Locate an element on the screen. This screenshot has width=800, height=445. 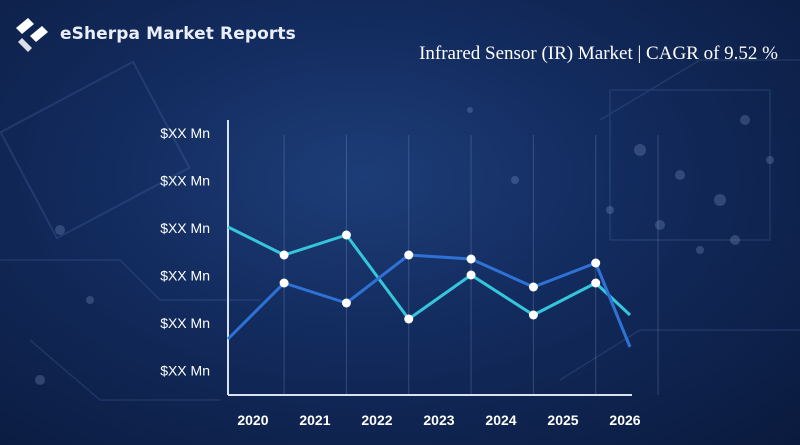
series-lines is located at coordinates (429, 286).